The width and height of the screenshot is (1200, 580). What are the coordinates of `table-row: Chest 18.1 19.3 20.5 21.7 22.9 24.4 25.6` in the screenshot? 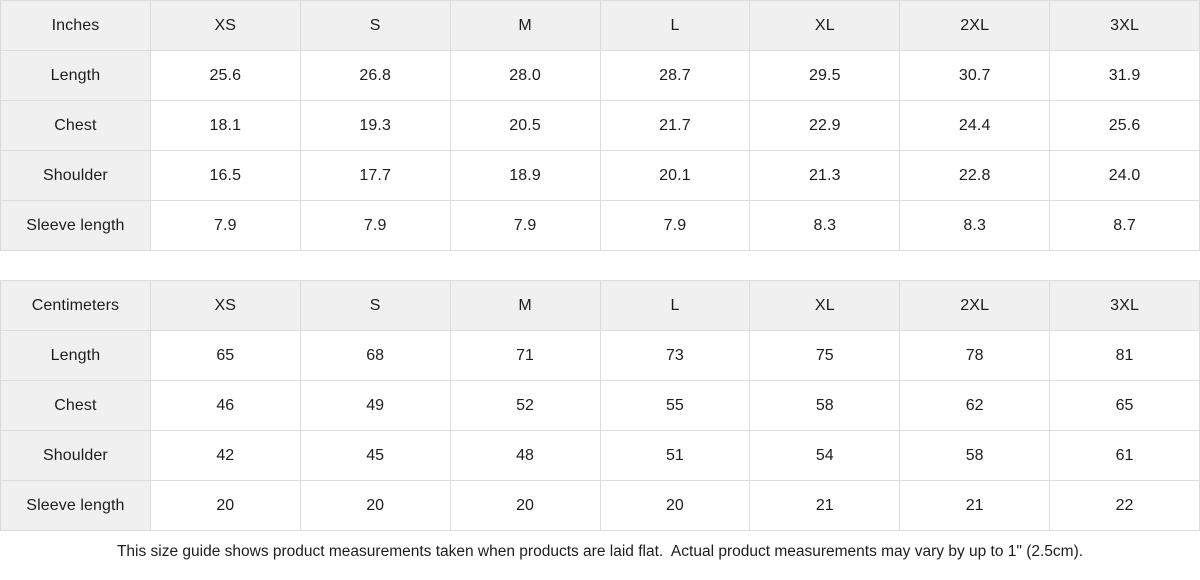 It's located at (600, 125).